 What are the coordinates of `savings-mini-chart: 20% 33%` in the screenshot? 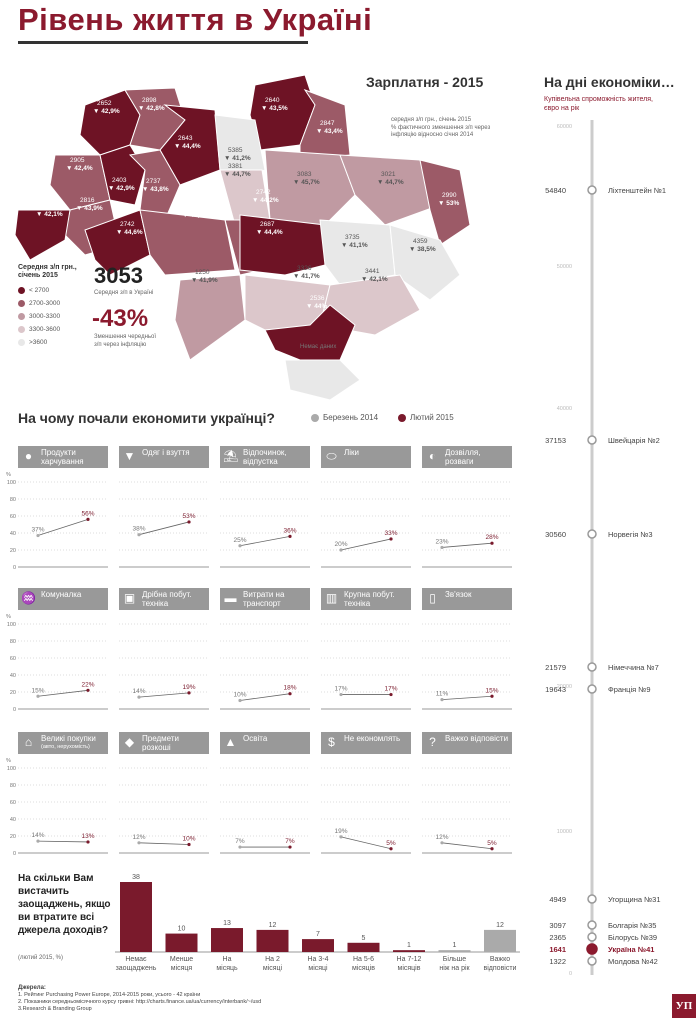 It's located at (366, 524).